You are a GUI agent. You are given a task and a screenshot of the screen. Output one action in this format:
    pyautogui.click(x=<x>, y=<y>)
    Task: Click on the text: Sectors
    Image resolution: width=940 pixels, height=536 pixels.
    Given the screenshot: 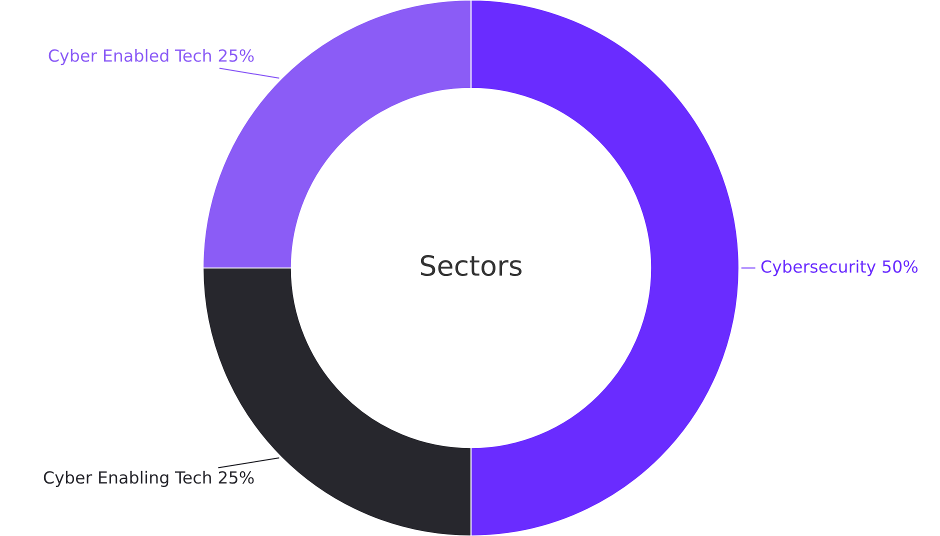 What is the action you would take?
    pyautogui.click(x=471, y=265)
    